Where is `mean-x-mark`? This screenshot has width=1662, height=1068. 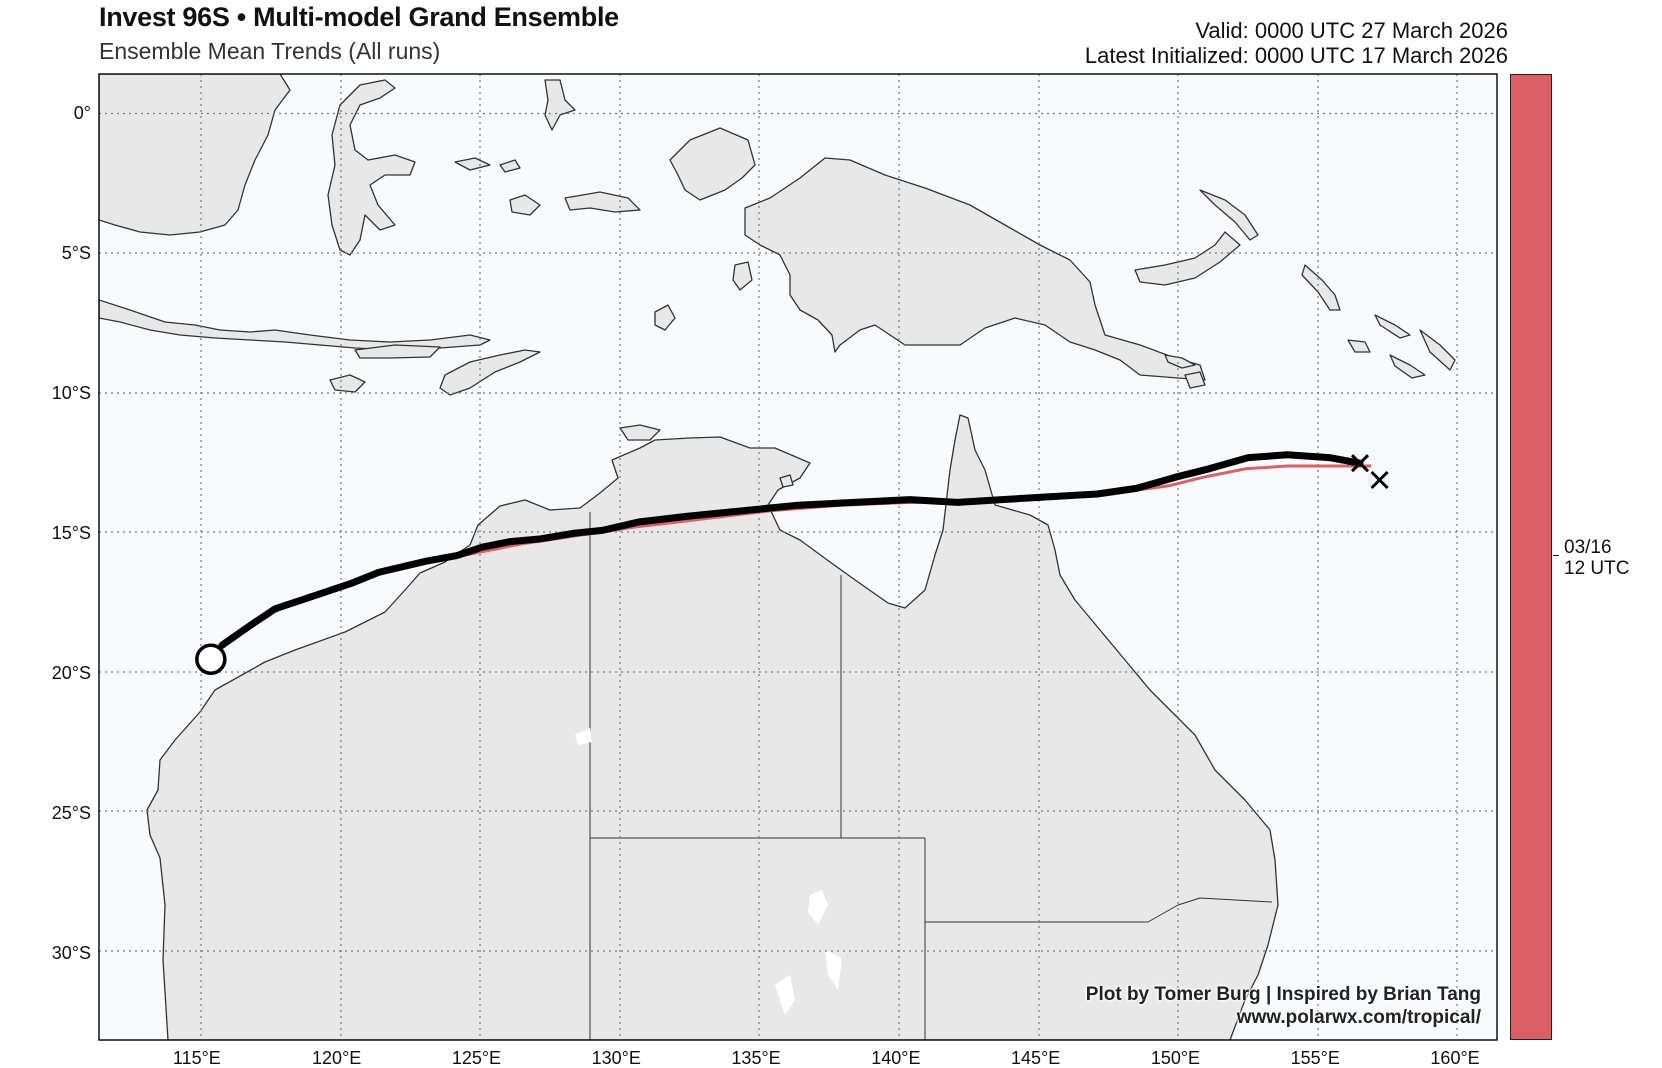 mean-x-mark is located at coordinates (1360, 463).